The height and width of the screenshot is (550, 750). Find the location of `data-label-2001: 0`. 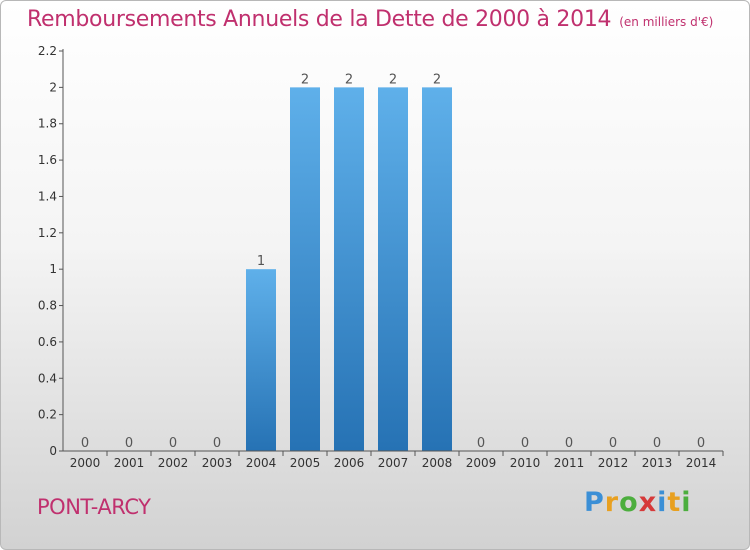

data-label-2001: 0 is located at coordinates (129, 443).